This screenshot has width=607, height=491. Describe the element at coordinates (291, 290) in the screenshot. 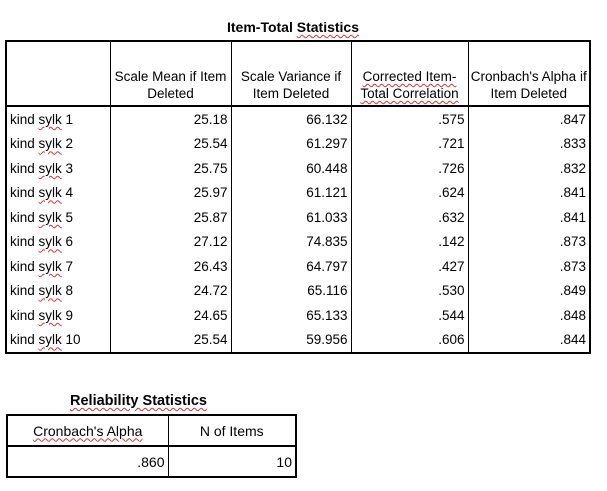

I see `row-scale-variance: 65.116` at that location.